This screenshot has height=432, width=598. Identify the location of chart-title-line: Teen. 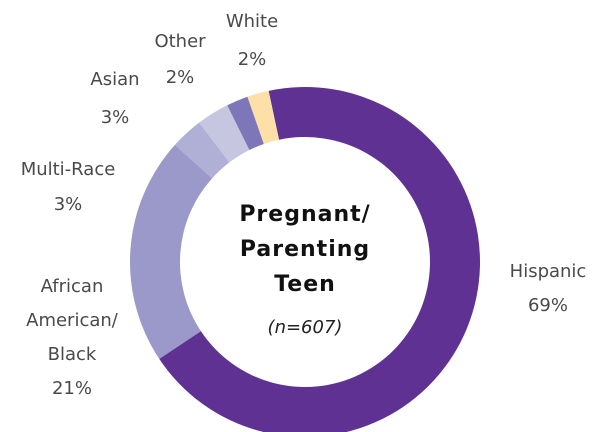
(305, 284).